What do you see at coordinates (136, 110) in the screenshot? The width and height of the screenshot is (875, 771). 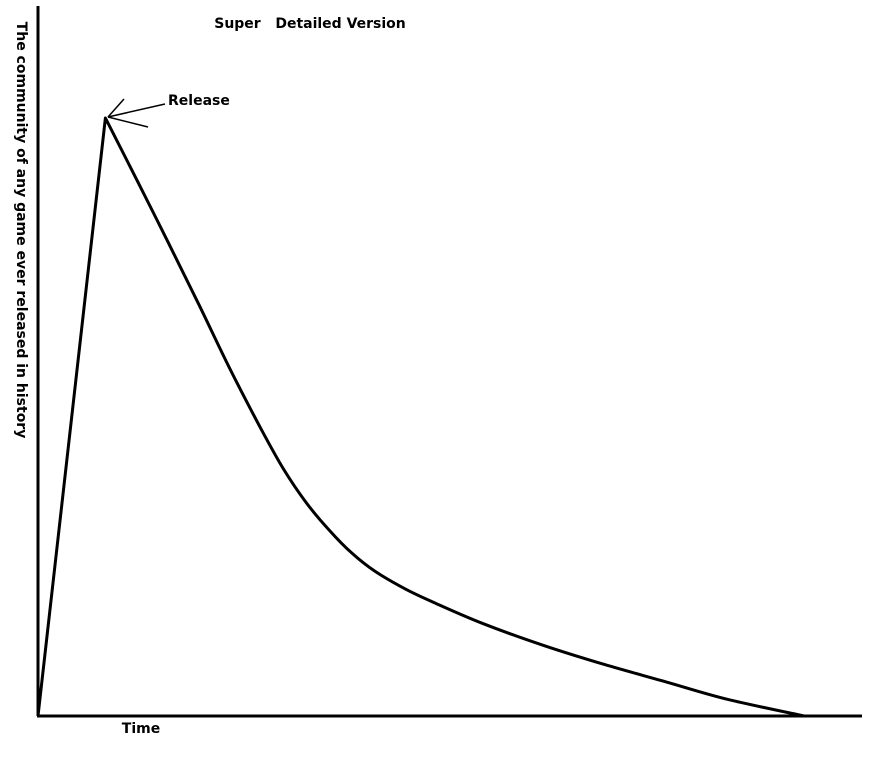 I see `release-arrow-shaft` at bounding box center [136, 110].